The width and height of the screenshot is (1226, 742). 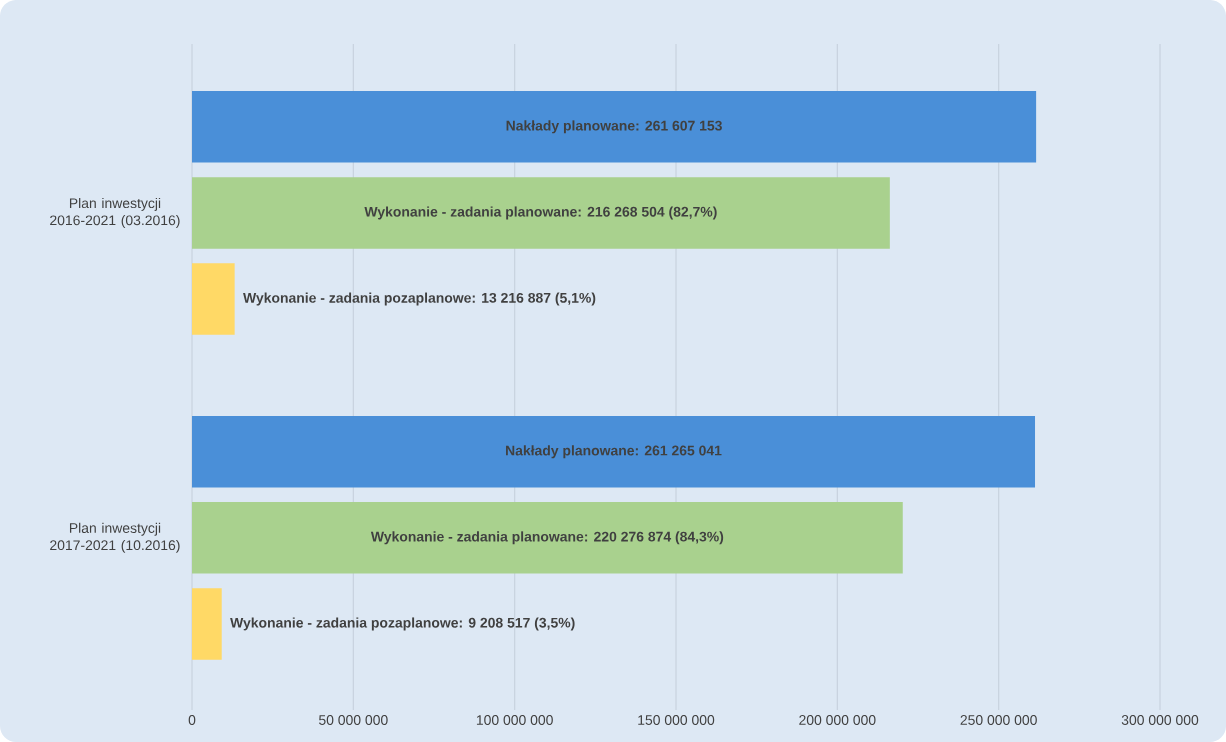 I want to click on data-label: Wykonanie - zadania pozaplanowe: 9 208 517 (3,5%), so click(x=402, y=624).